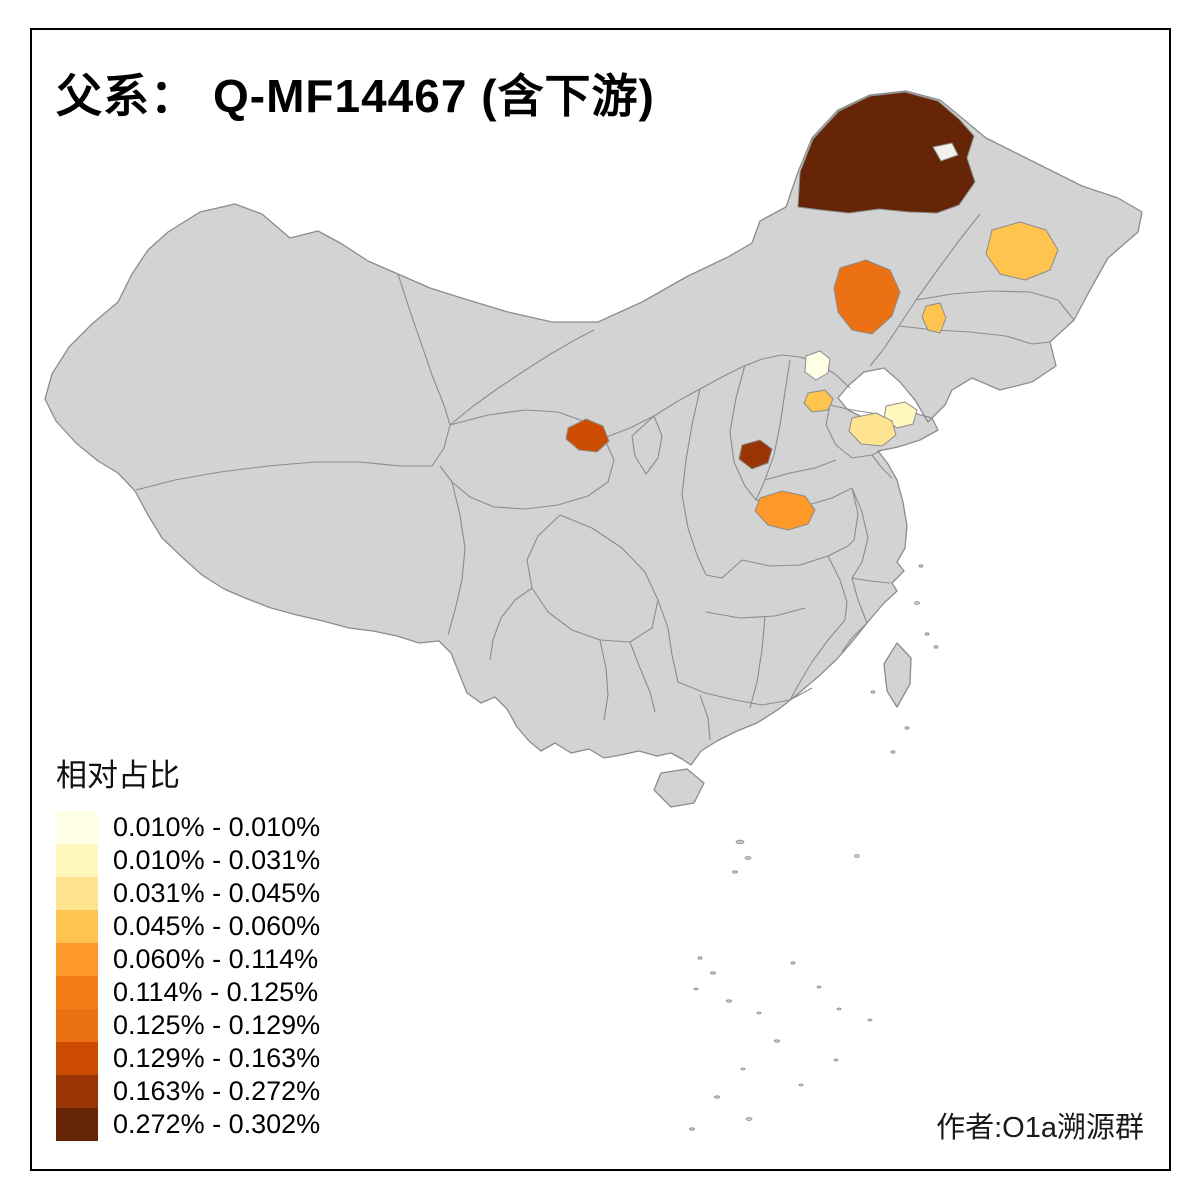  What do you see at coordinates (945, 152) in the screenshot?
I see `map-region-northeast-large-enclave` at bounding box center [945, 152].